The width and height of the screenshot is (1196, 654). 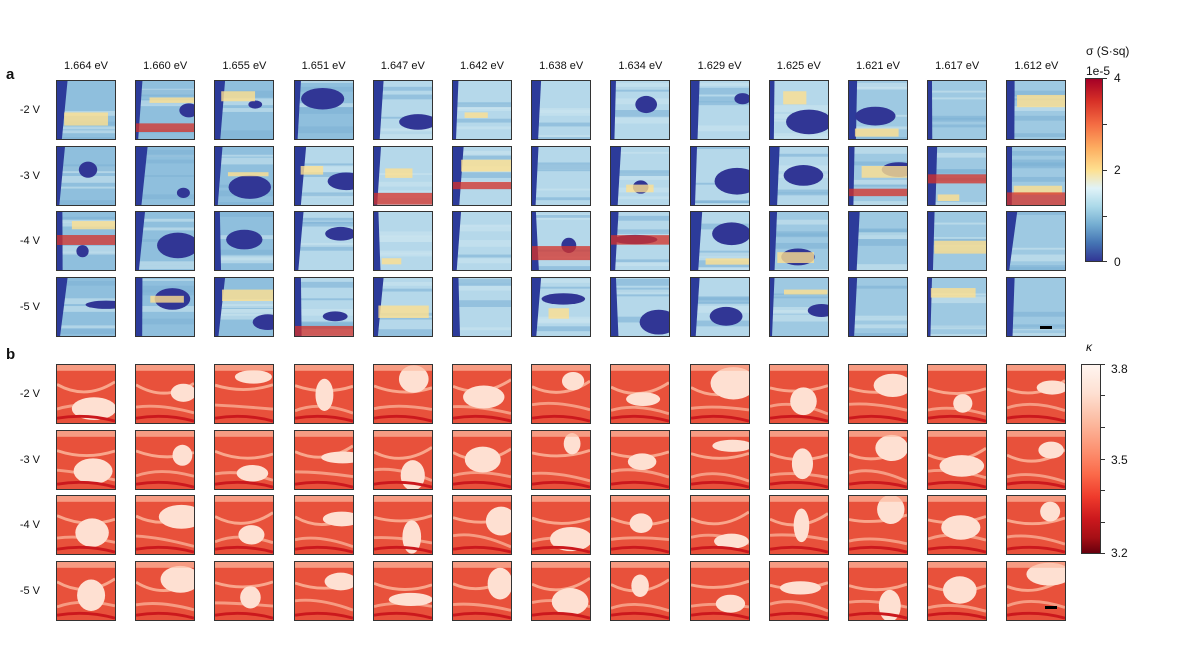 I want to click on colorbar-a-title: σ (S·sq), so click(x=1108, y=51).